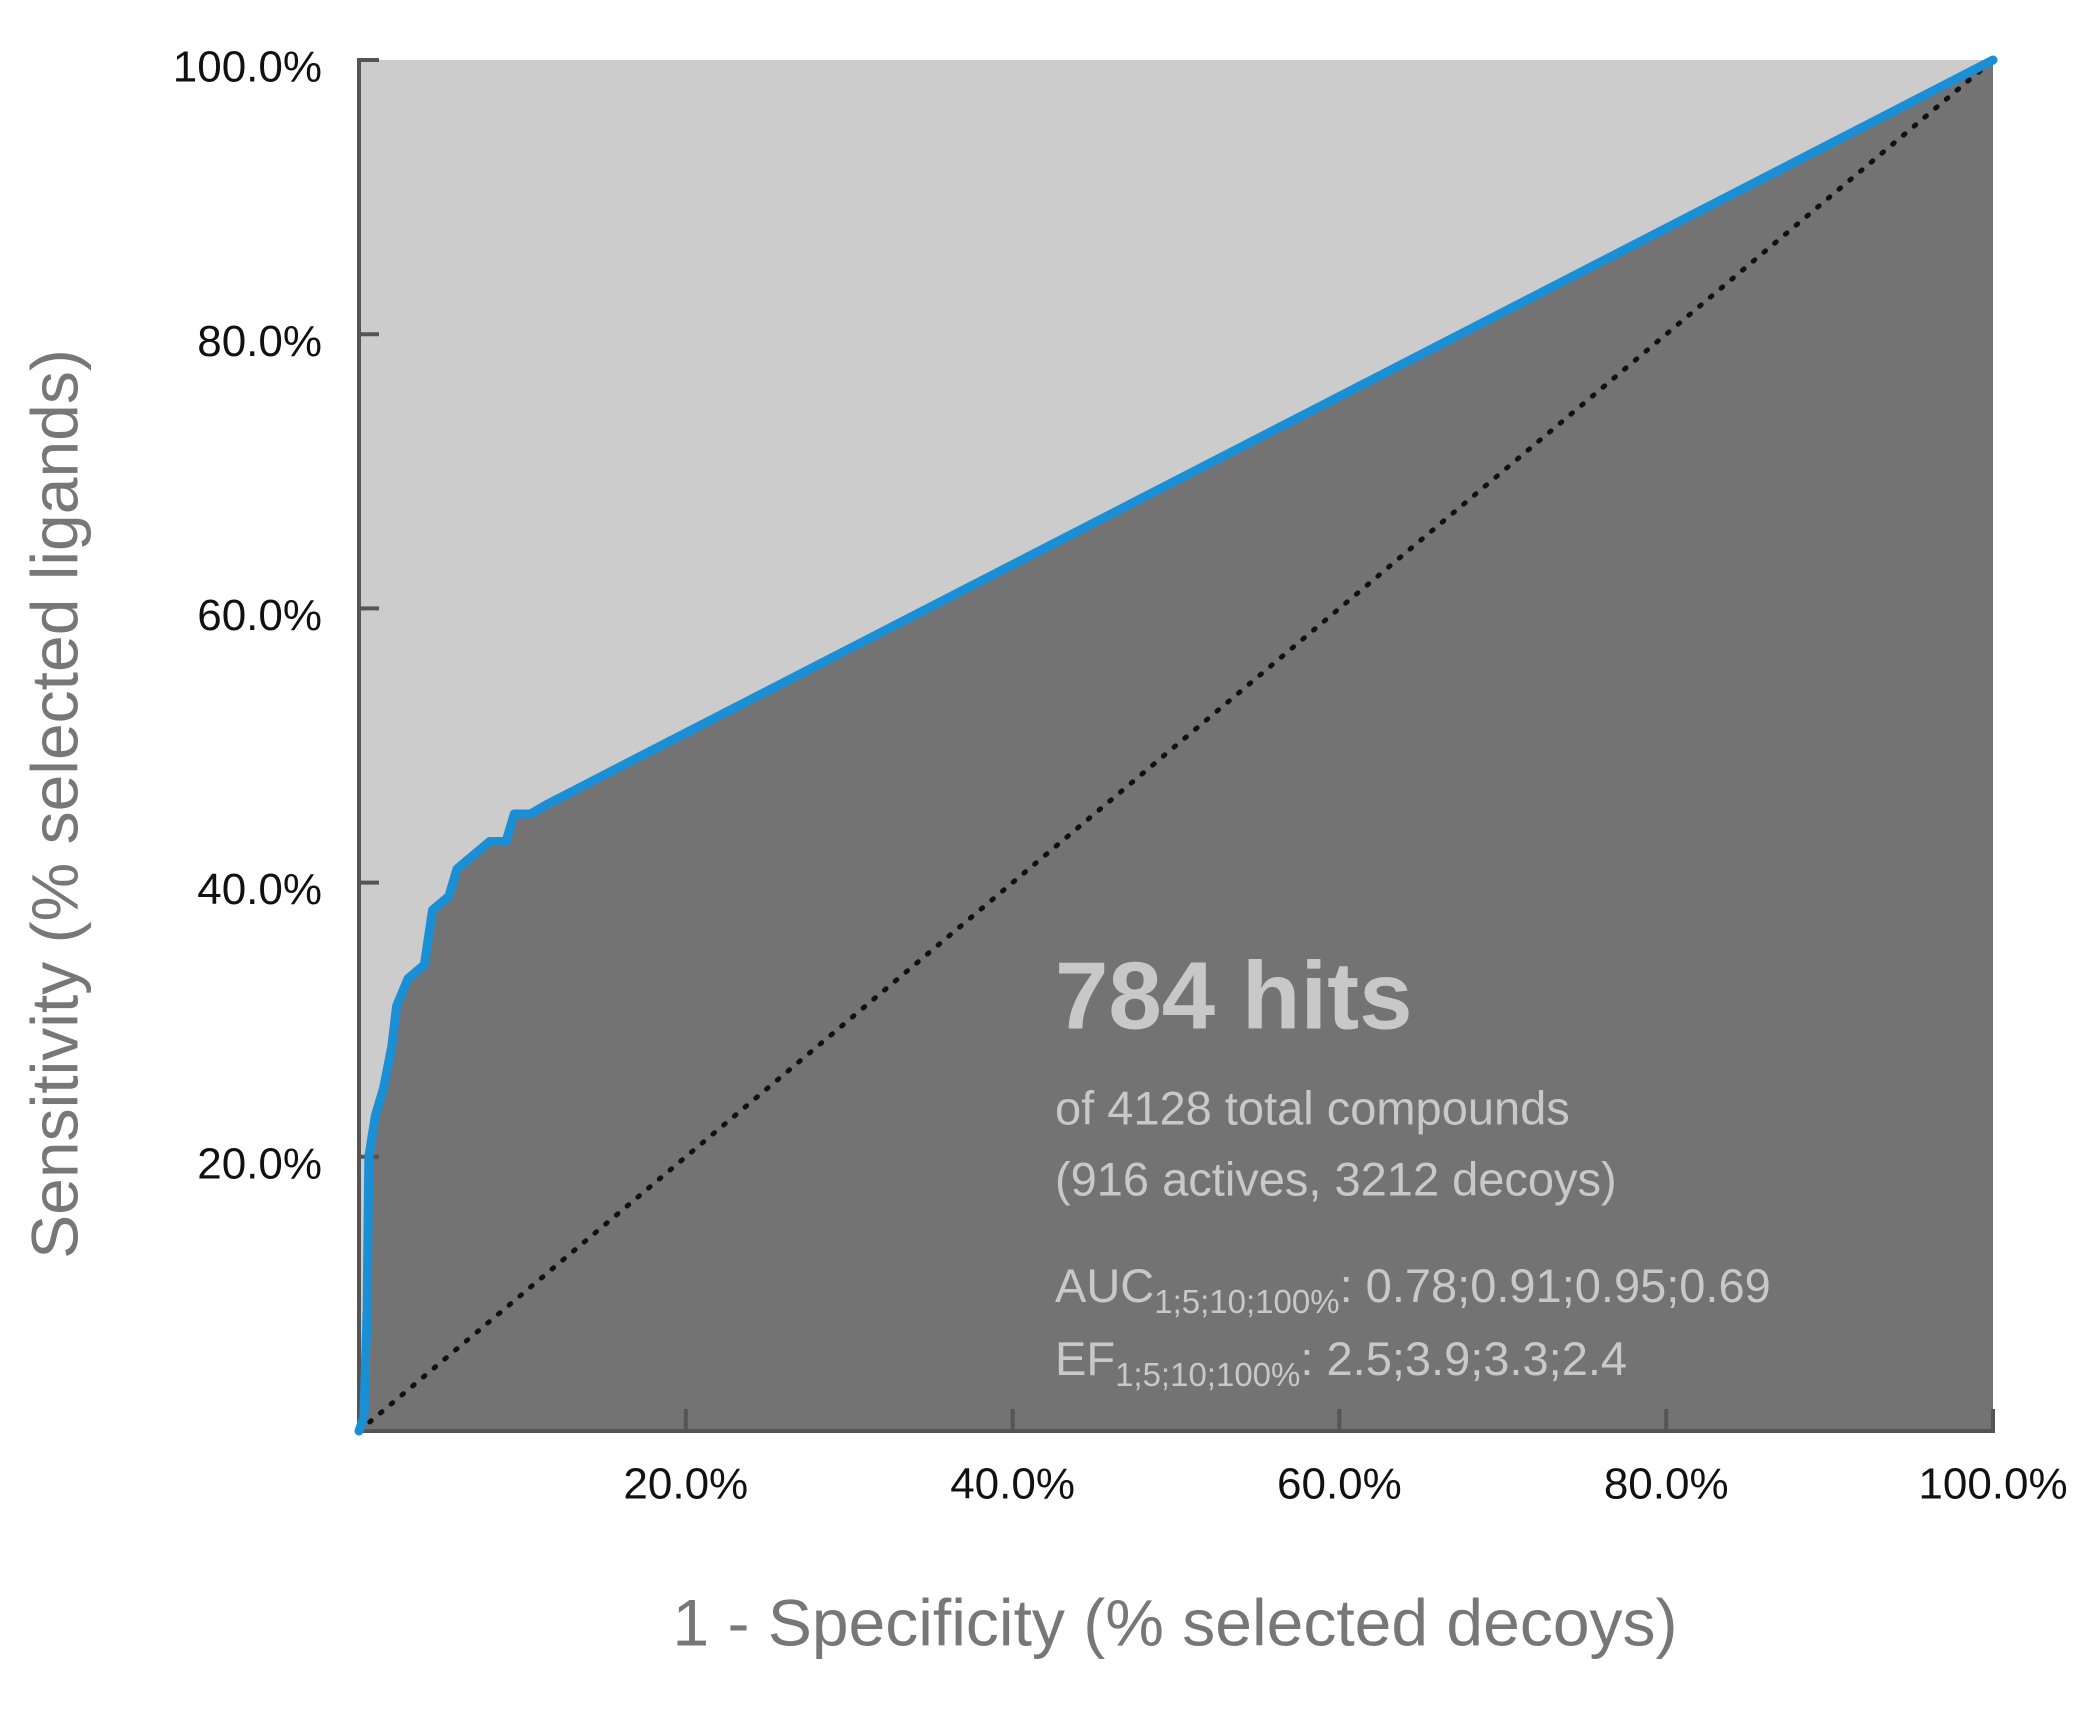 This screenshot has width=2091, height=1715. What do you see at coordinates (1012, 1484) in the screenshot?
I see `x-tick-label: 40.0%` at bounding box center [1012, 1484].